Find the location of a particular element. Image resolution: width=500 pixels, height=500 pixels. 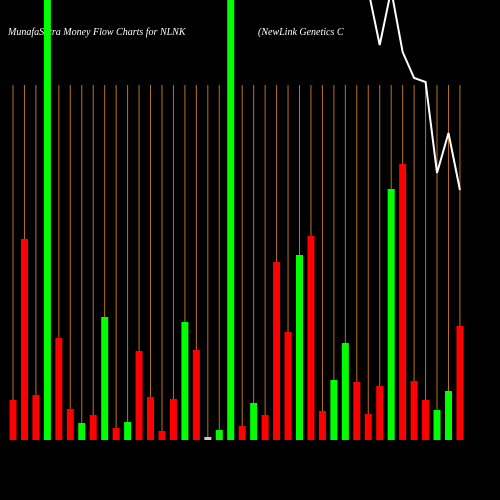

chart-title: MunafaSutra Money Flow Charts for NLNK is located at coordinates (97, 32).